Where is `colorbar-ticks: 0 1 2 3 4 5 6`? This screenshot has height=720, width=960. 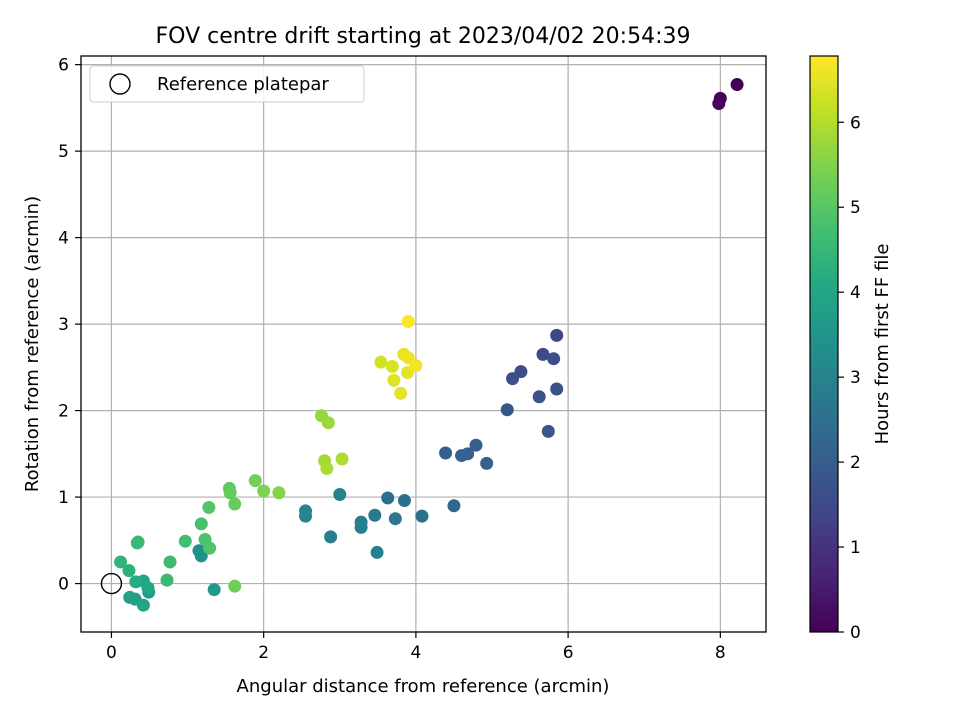
colorbar-ticks: 0 1 2 3 4 5 6 is located at coordinates (849, 378).